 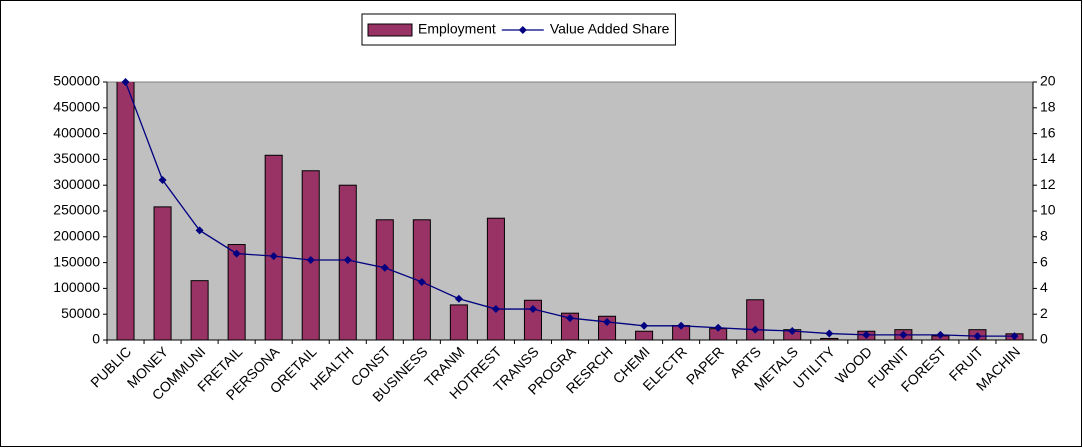 What do you see at coordinates (80, 313) in the screenshot?
I see `y-tick-label: 50000` at bounding box center [80, 313].